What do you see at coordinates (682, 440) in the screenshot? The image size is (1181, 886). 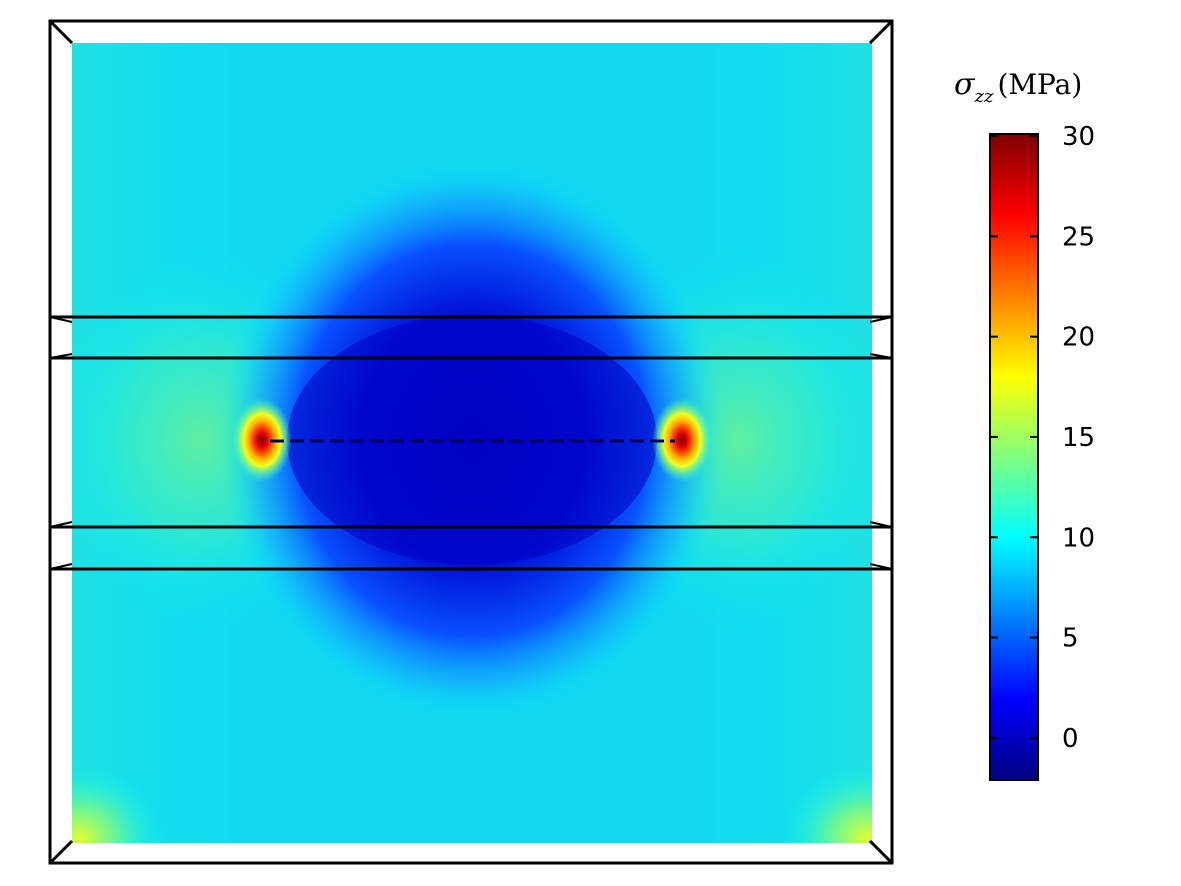 I see `crack-tip-right` at bounding box center [682, 440].